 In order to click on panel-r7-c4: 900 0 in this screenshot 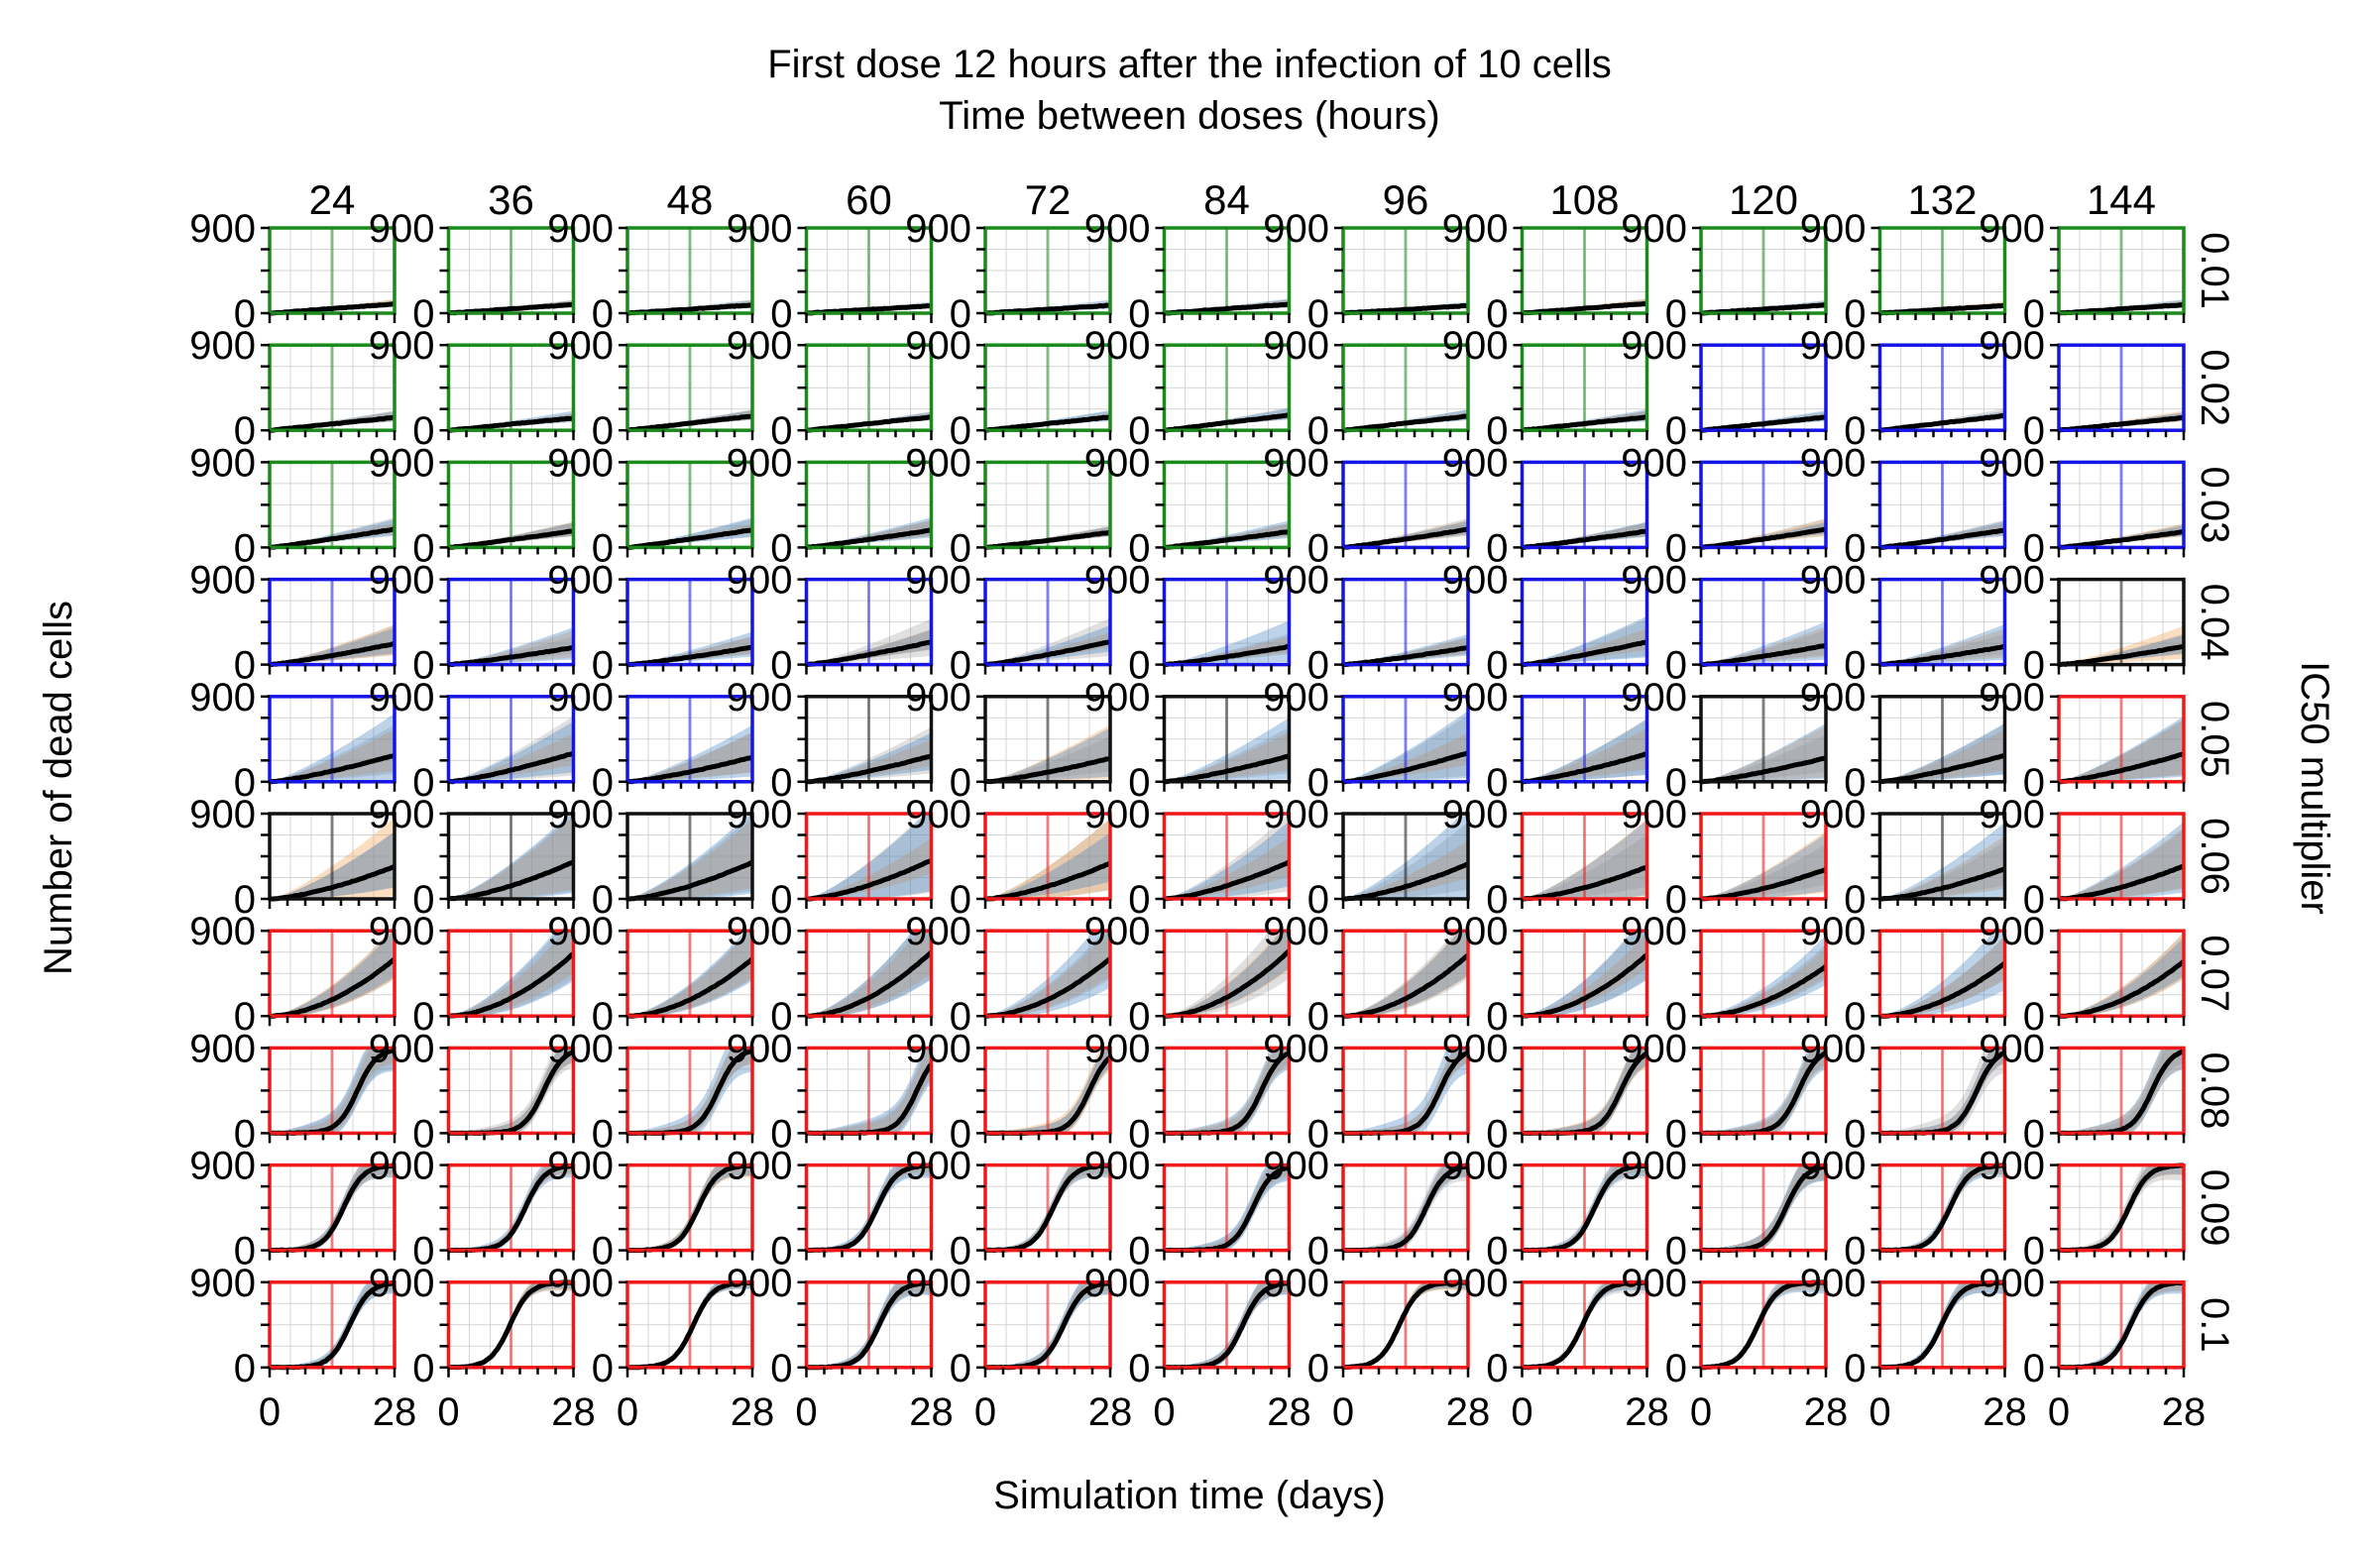, I will do `click(1008, 1091)`.